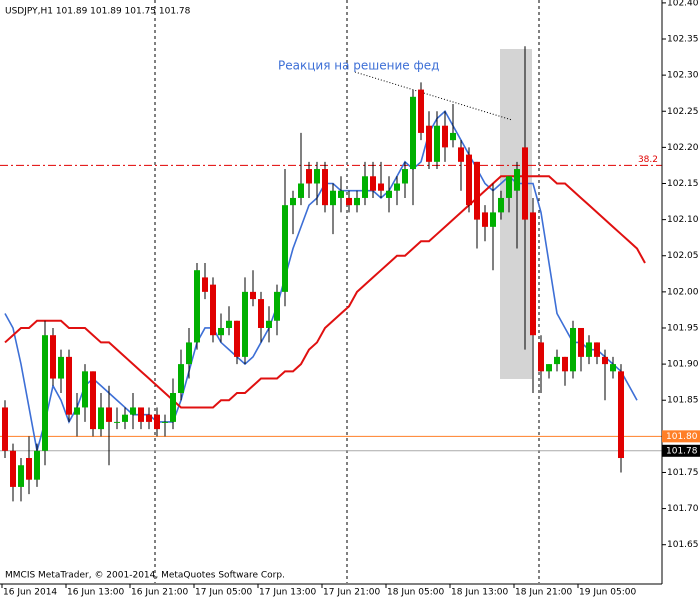 This screenshot has width=700, height=600. Describe the element at coordinates (683, 473) in the screenshot. I see `y-tick-label: 101.75` at that location.